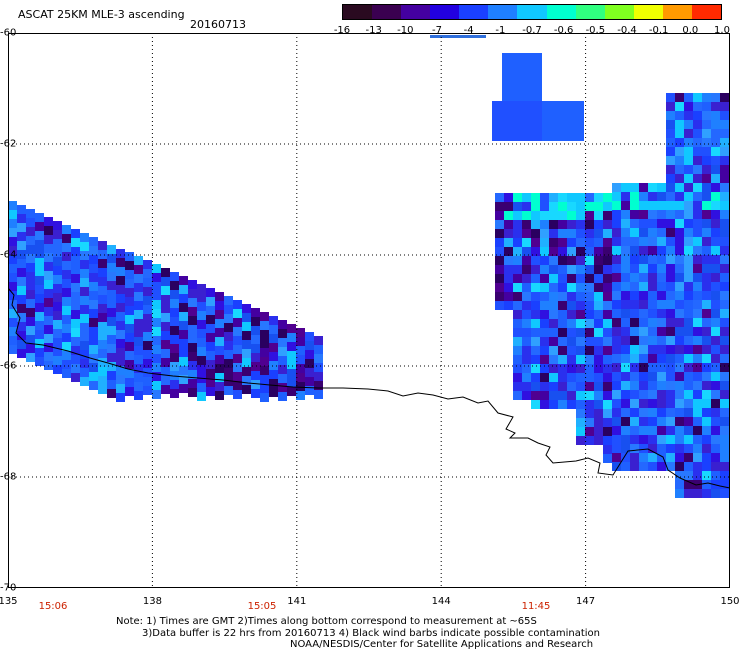  I want to click on colorbar-tick-label: -0.5, so click(595, 30).